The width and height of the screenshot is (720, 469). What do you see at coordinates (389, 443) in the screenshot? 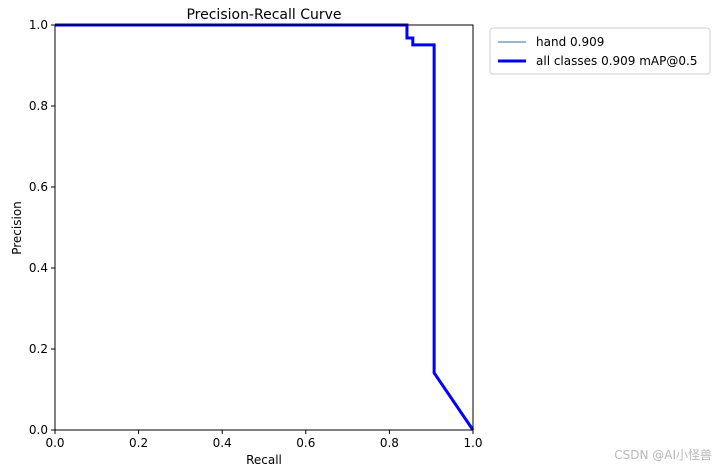
I see `x-tick-label: 0.8` at bounding box center [389, 443].